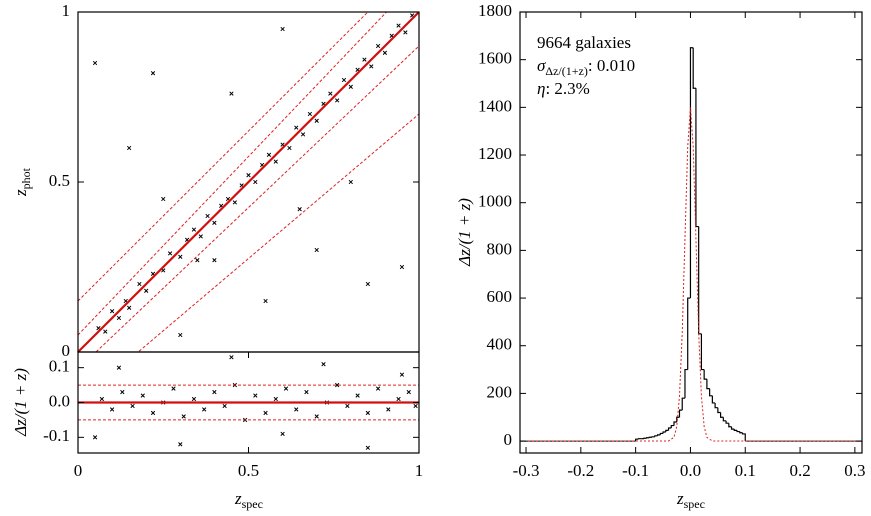 This screenshot has height=516, width=871. What do you see at coordinates (799, 470) in the screenshot?
I see `x-tick-label: 0.2` at bounding box center [799, 470].